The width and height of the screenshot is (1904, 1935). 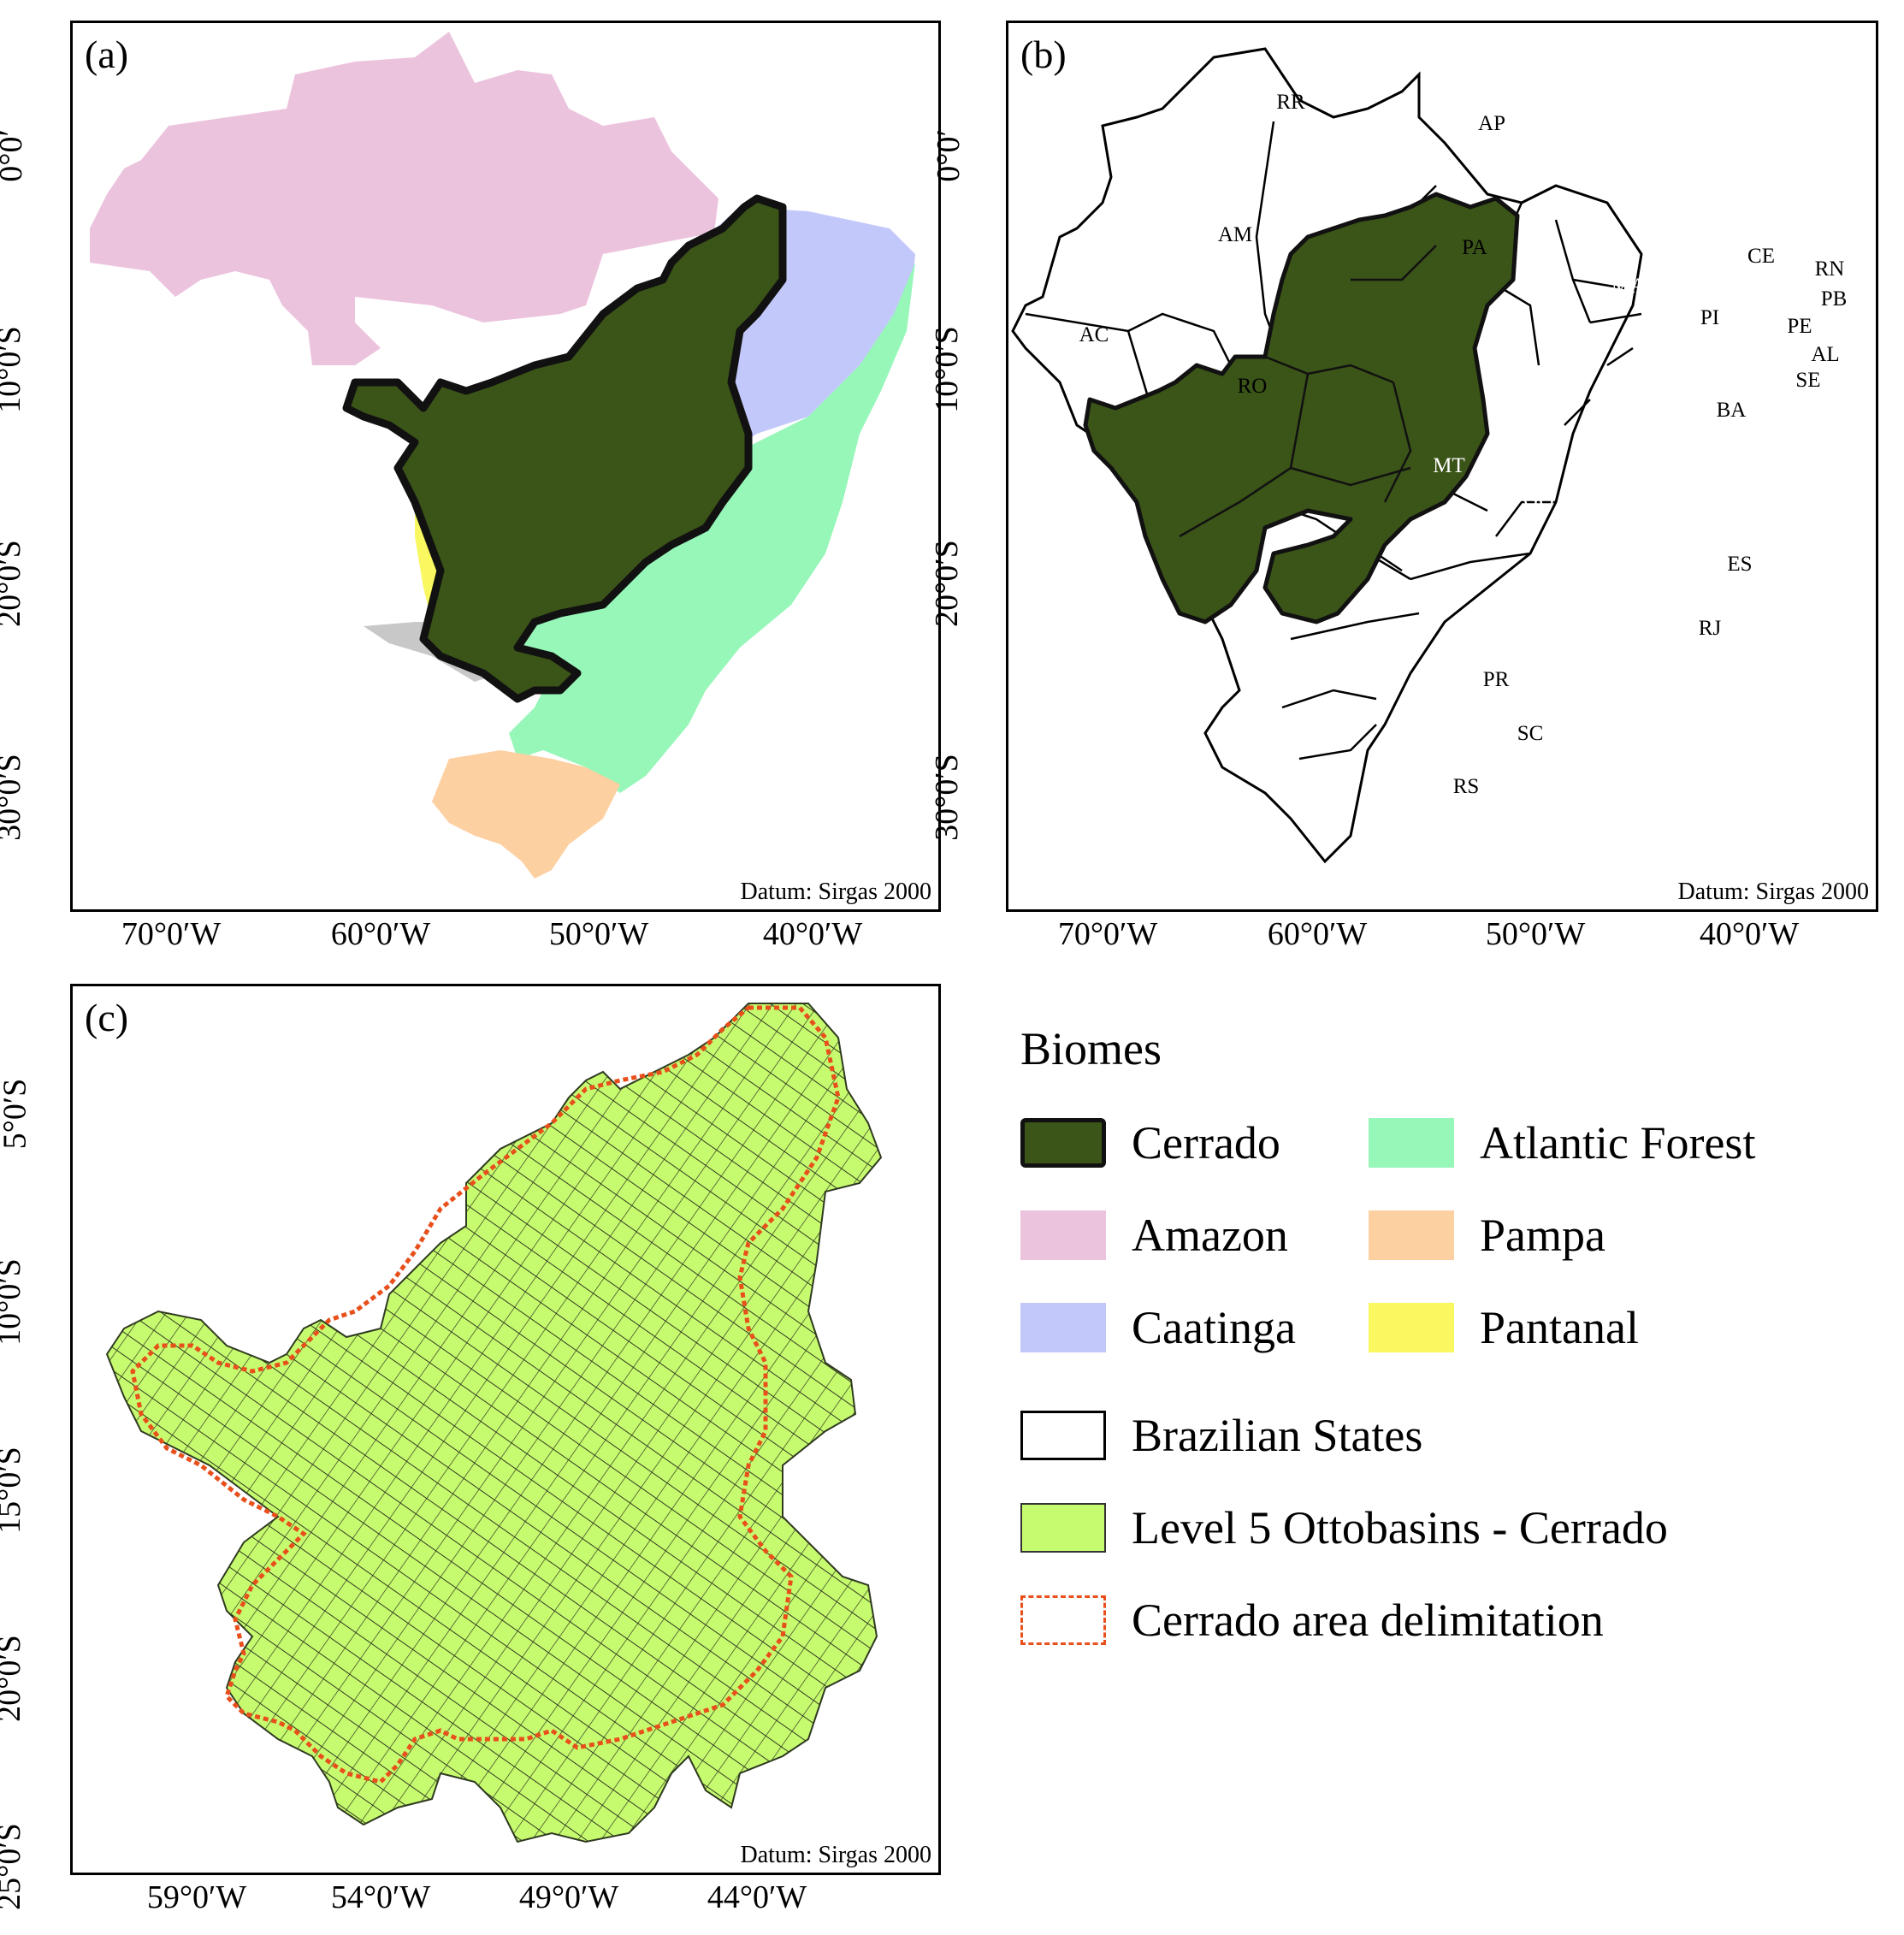 I want to click on x-tick-label: 44°0′W, so click(x=757, y=1897).